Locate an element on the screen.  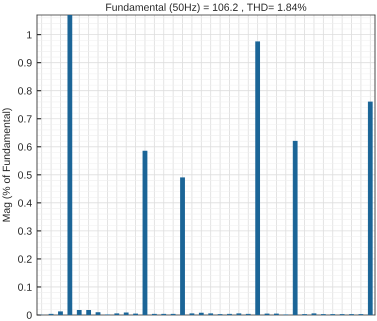
y-tick-label: 0.5 is located at coordinates (25, 175).